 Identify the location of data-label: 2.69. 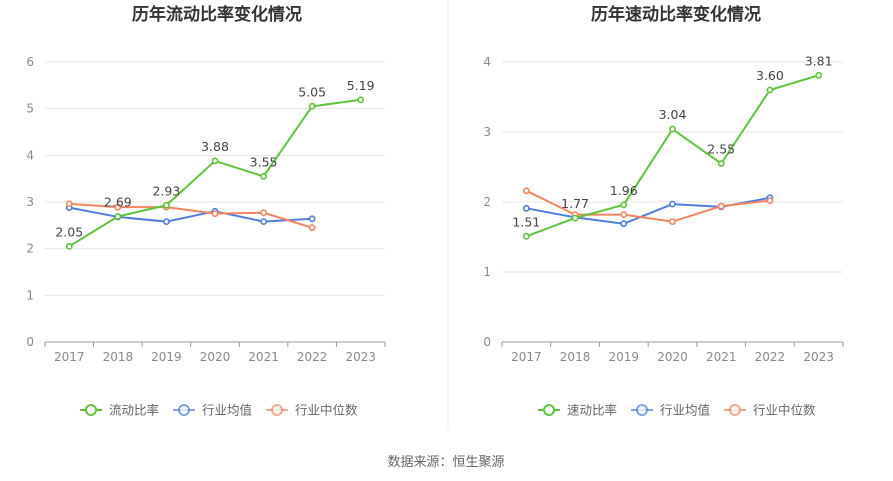
(118, 201).